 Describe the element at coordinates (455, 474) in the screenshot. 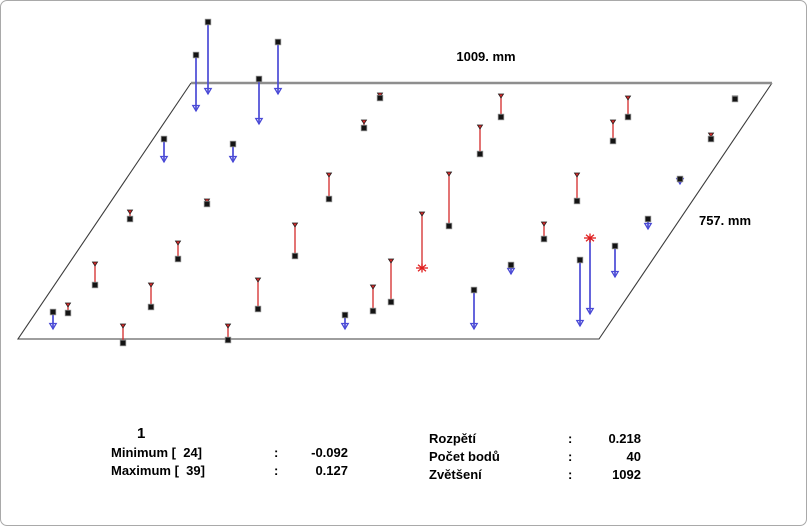

I see `magnification-label: Zvětšení` at that location.